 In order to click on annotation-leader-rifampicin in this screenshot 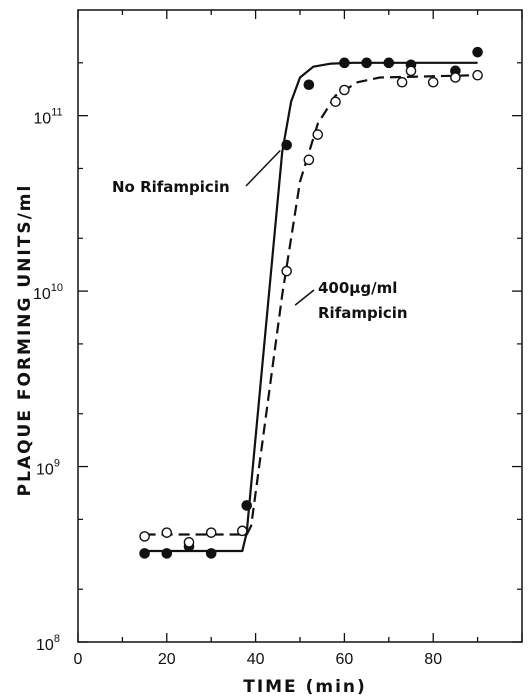, I will do `click(304, 297)`.